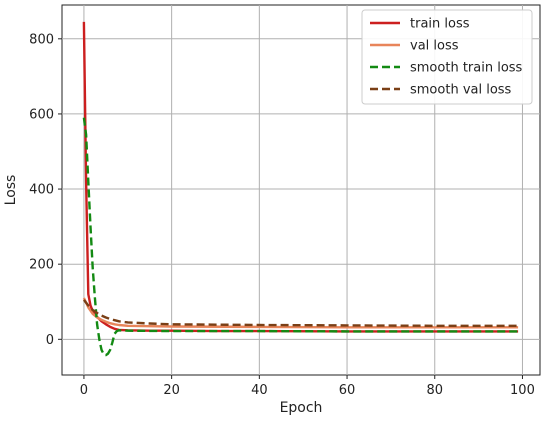 The image size is (550, 423). Describe the element at coordinates (522, 390) in the screenshot. I see `x-tick-label: 100` at that location.